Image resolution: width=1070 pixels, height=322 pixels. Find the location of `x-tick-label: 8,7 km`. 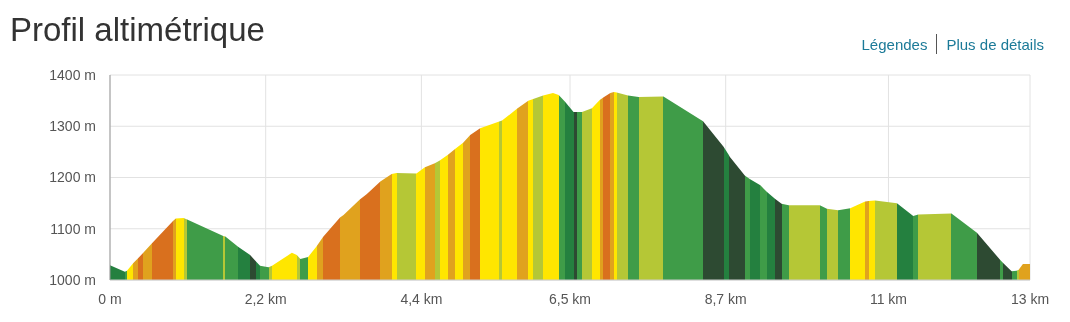

x-tick-label: 8,7 km is located at coordinates (725, 298).